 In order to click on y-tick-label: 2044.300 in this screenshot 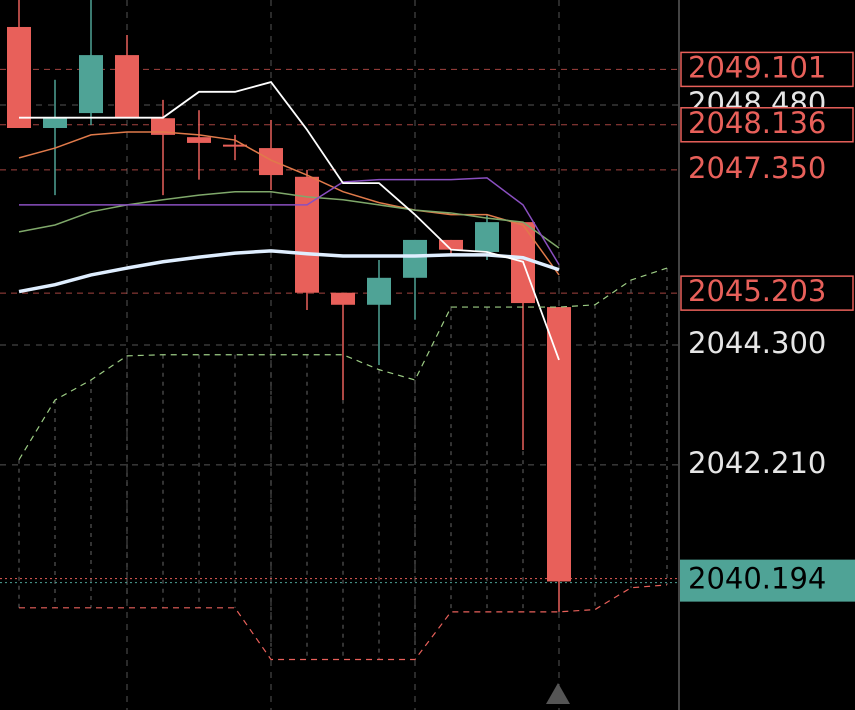, I will do `click(757, 343)`.